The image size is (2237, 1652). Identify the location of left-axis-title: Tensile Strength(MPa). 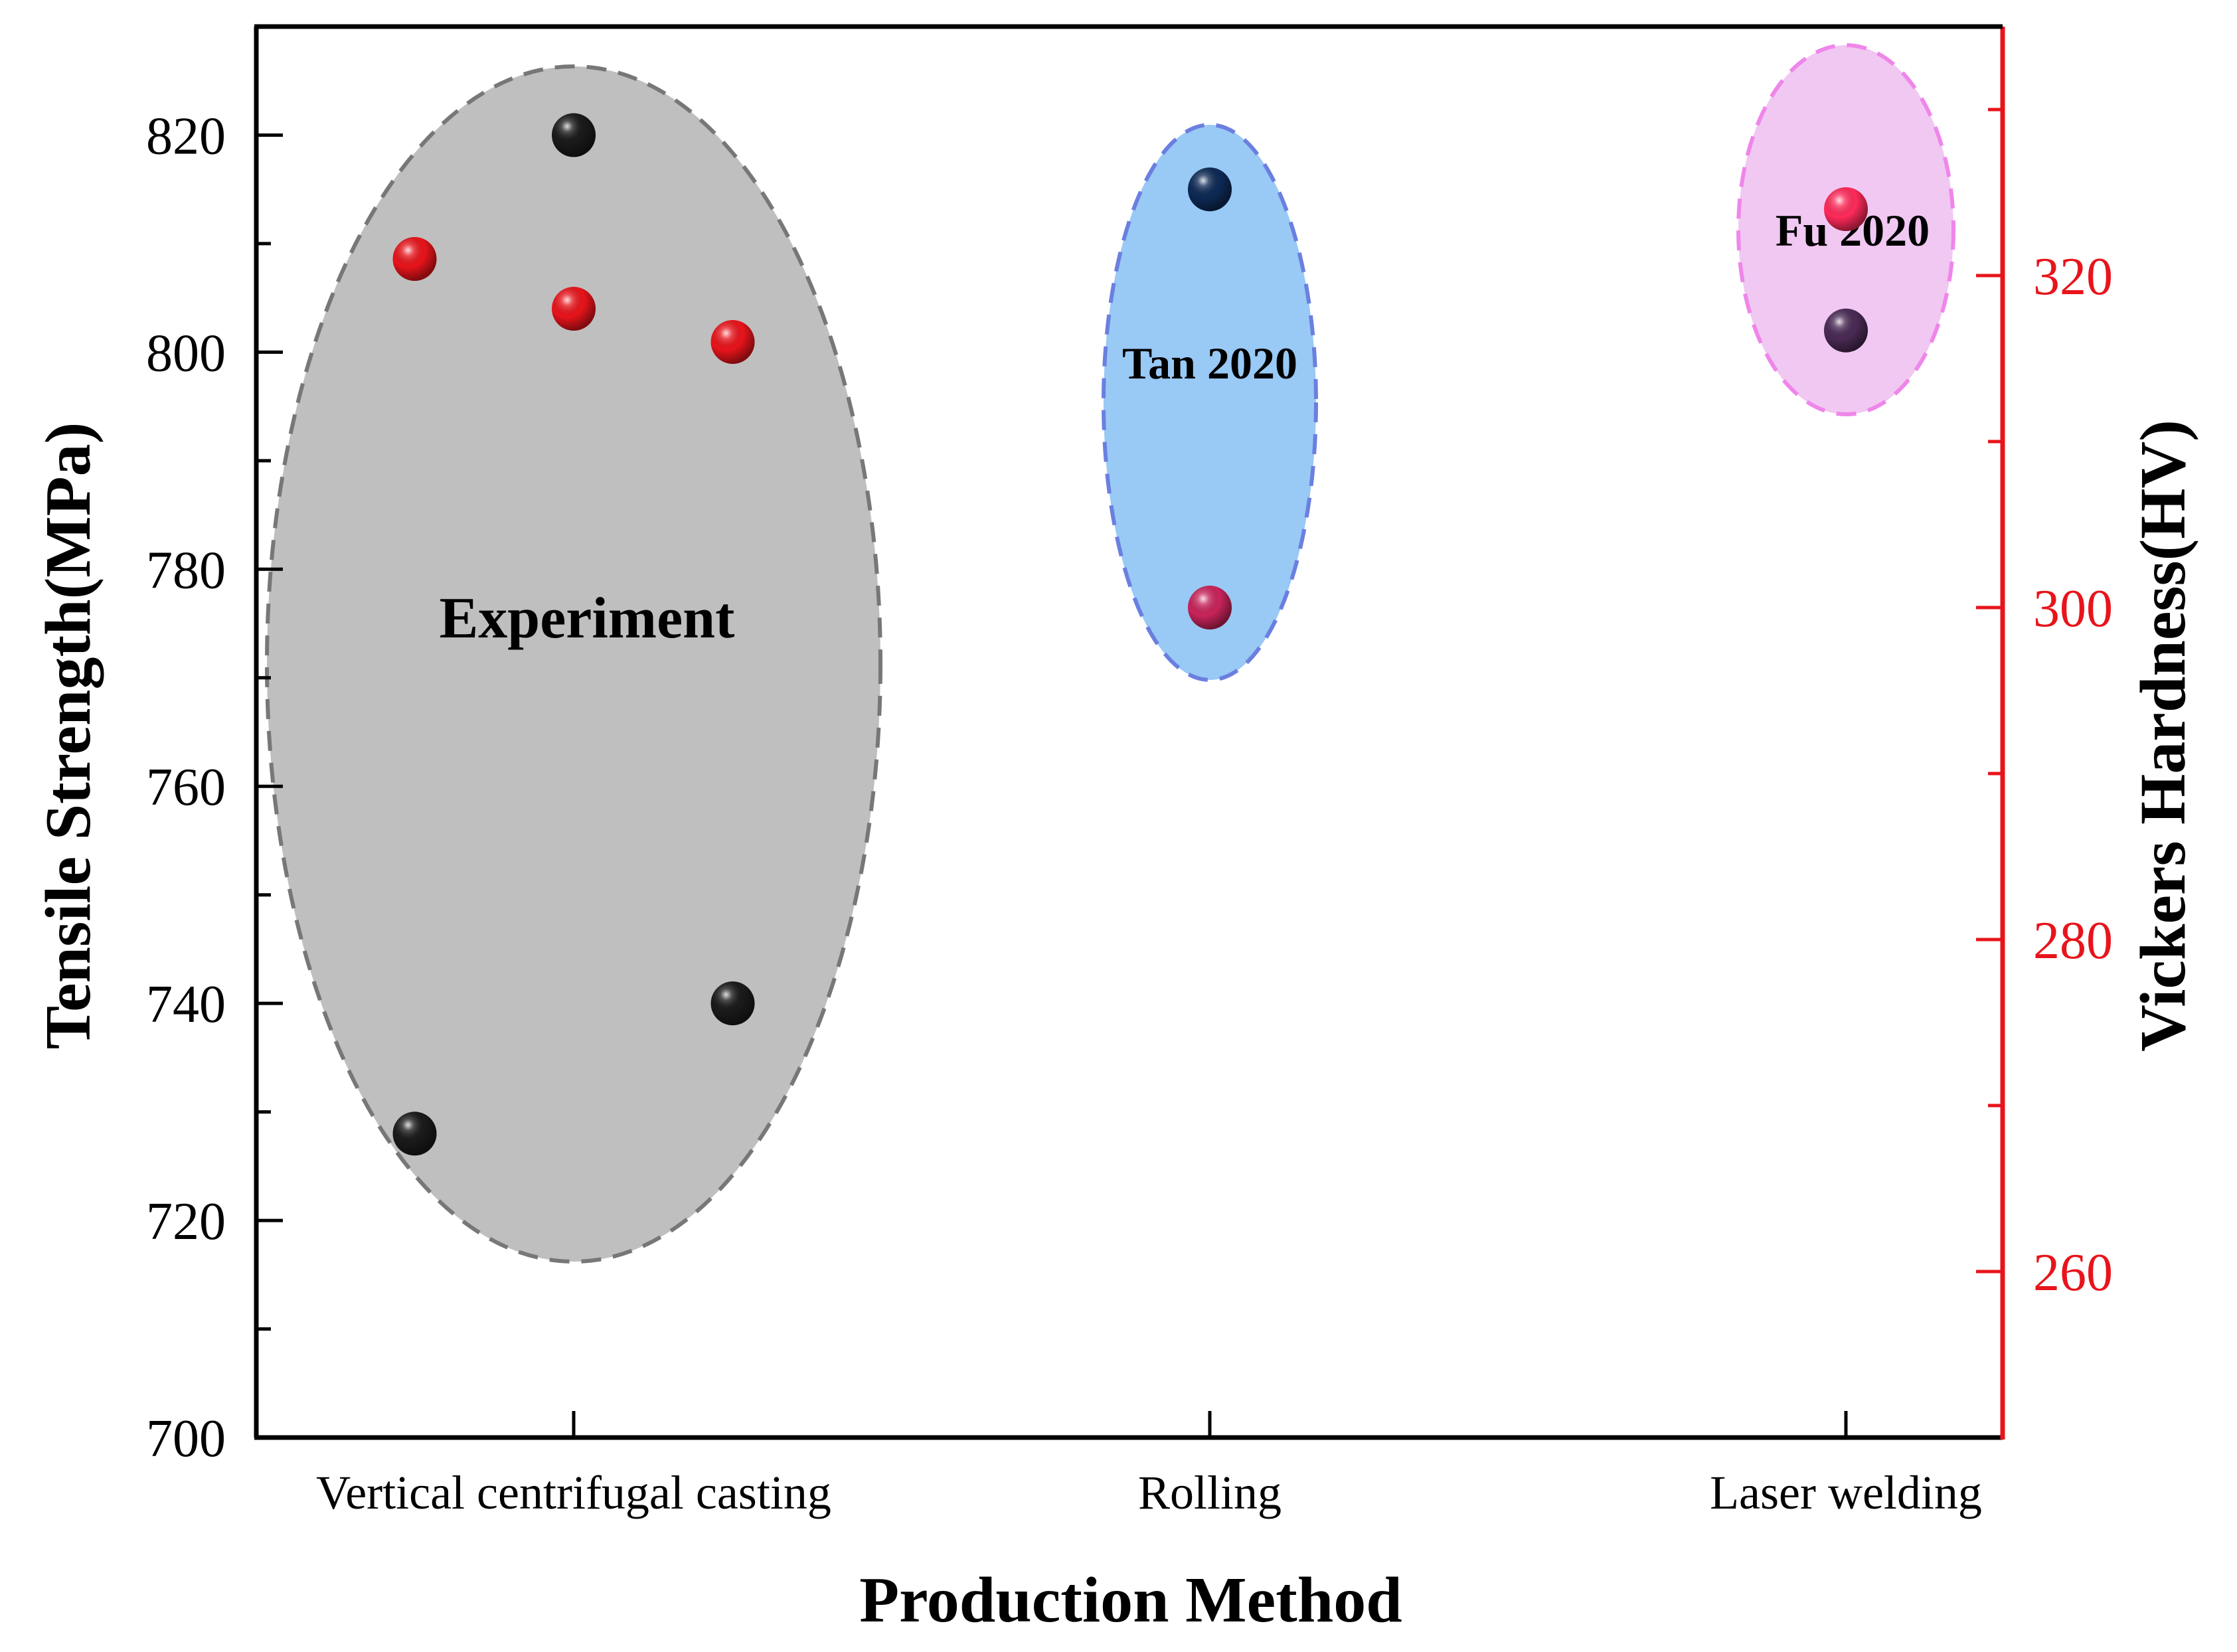
(68, 736).